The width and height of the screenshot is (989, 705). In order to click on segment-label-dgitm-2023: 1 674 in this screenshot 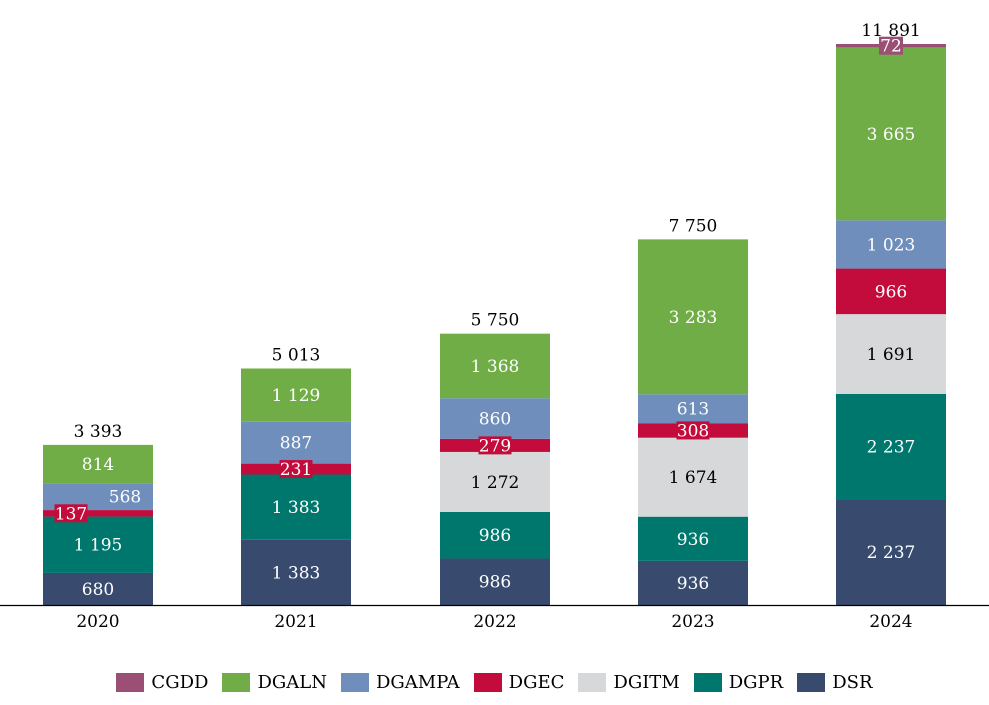, I will do `click(693, 478)`.